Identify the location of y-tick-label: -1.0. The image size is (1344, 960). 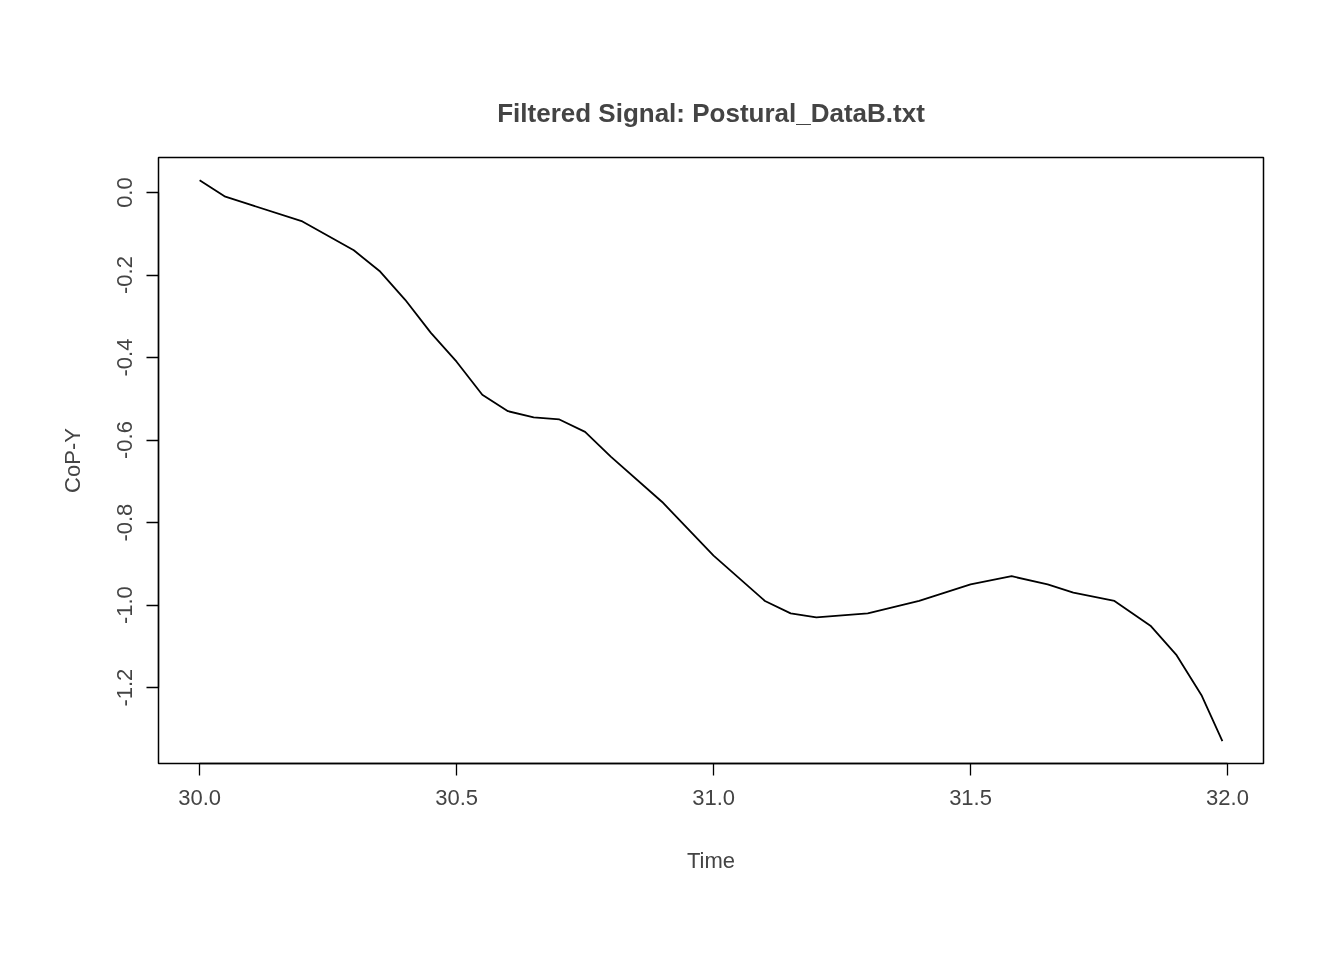
(125, 605).